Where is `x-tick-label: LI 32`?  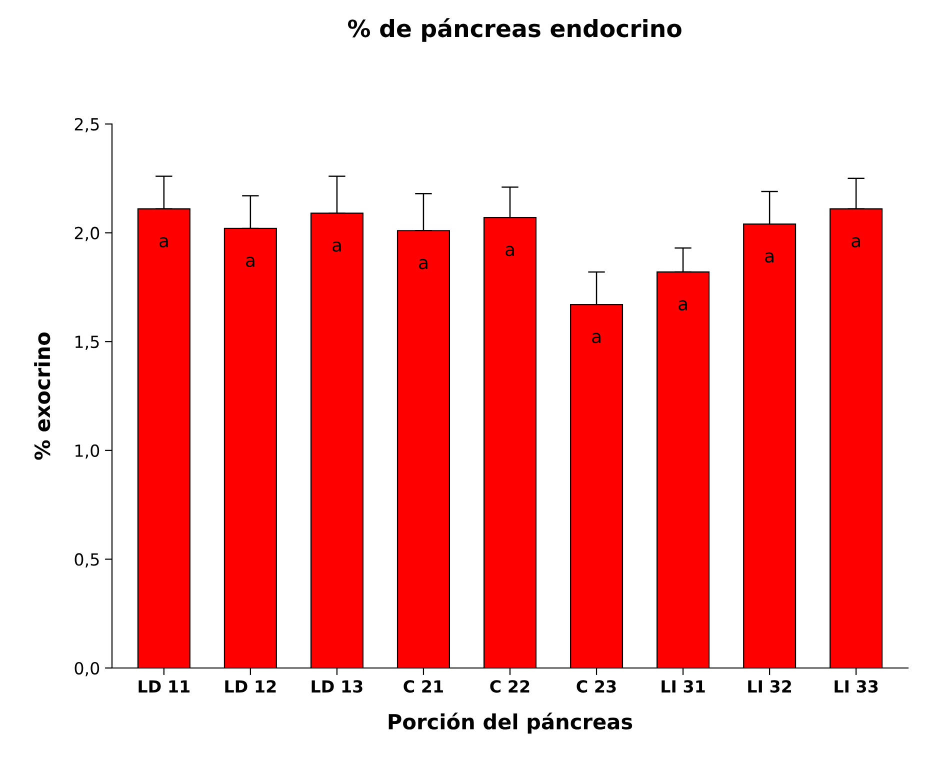 x-tick-label: LI 32 is located at coordinates (770, 686).